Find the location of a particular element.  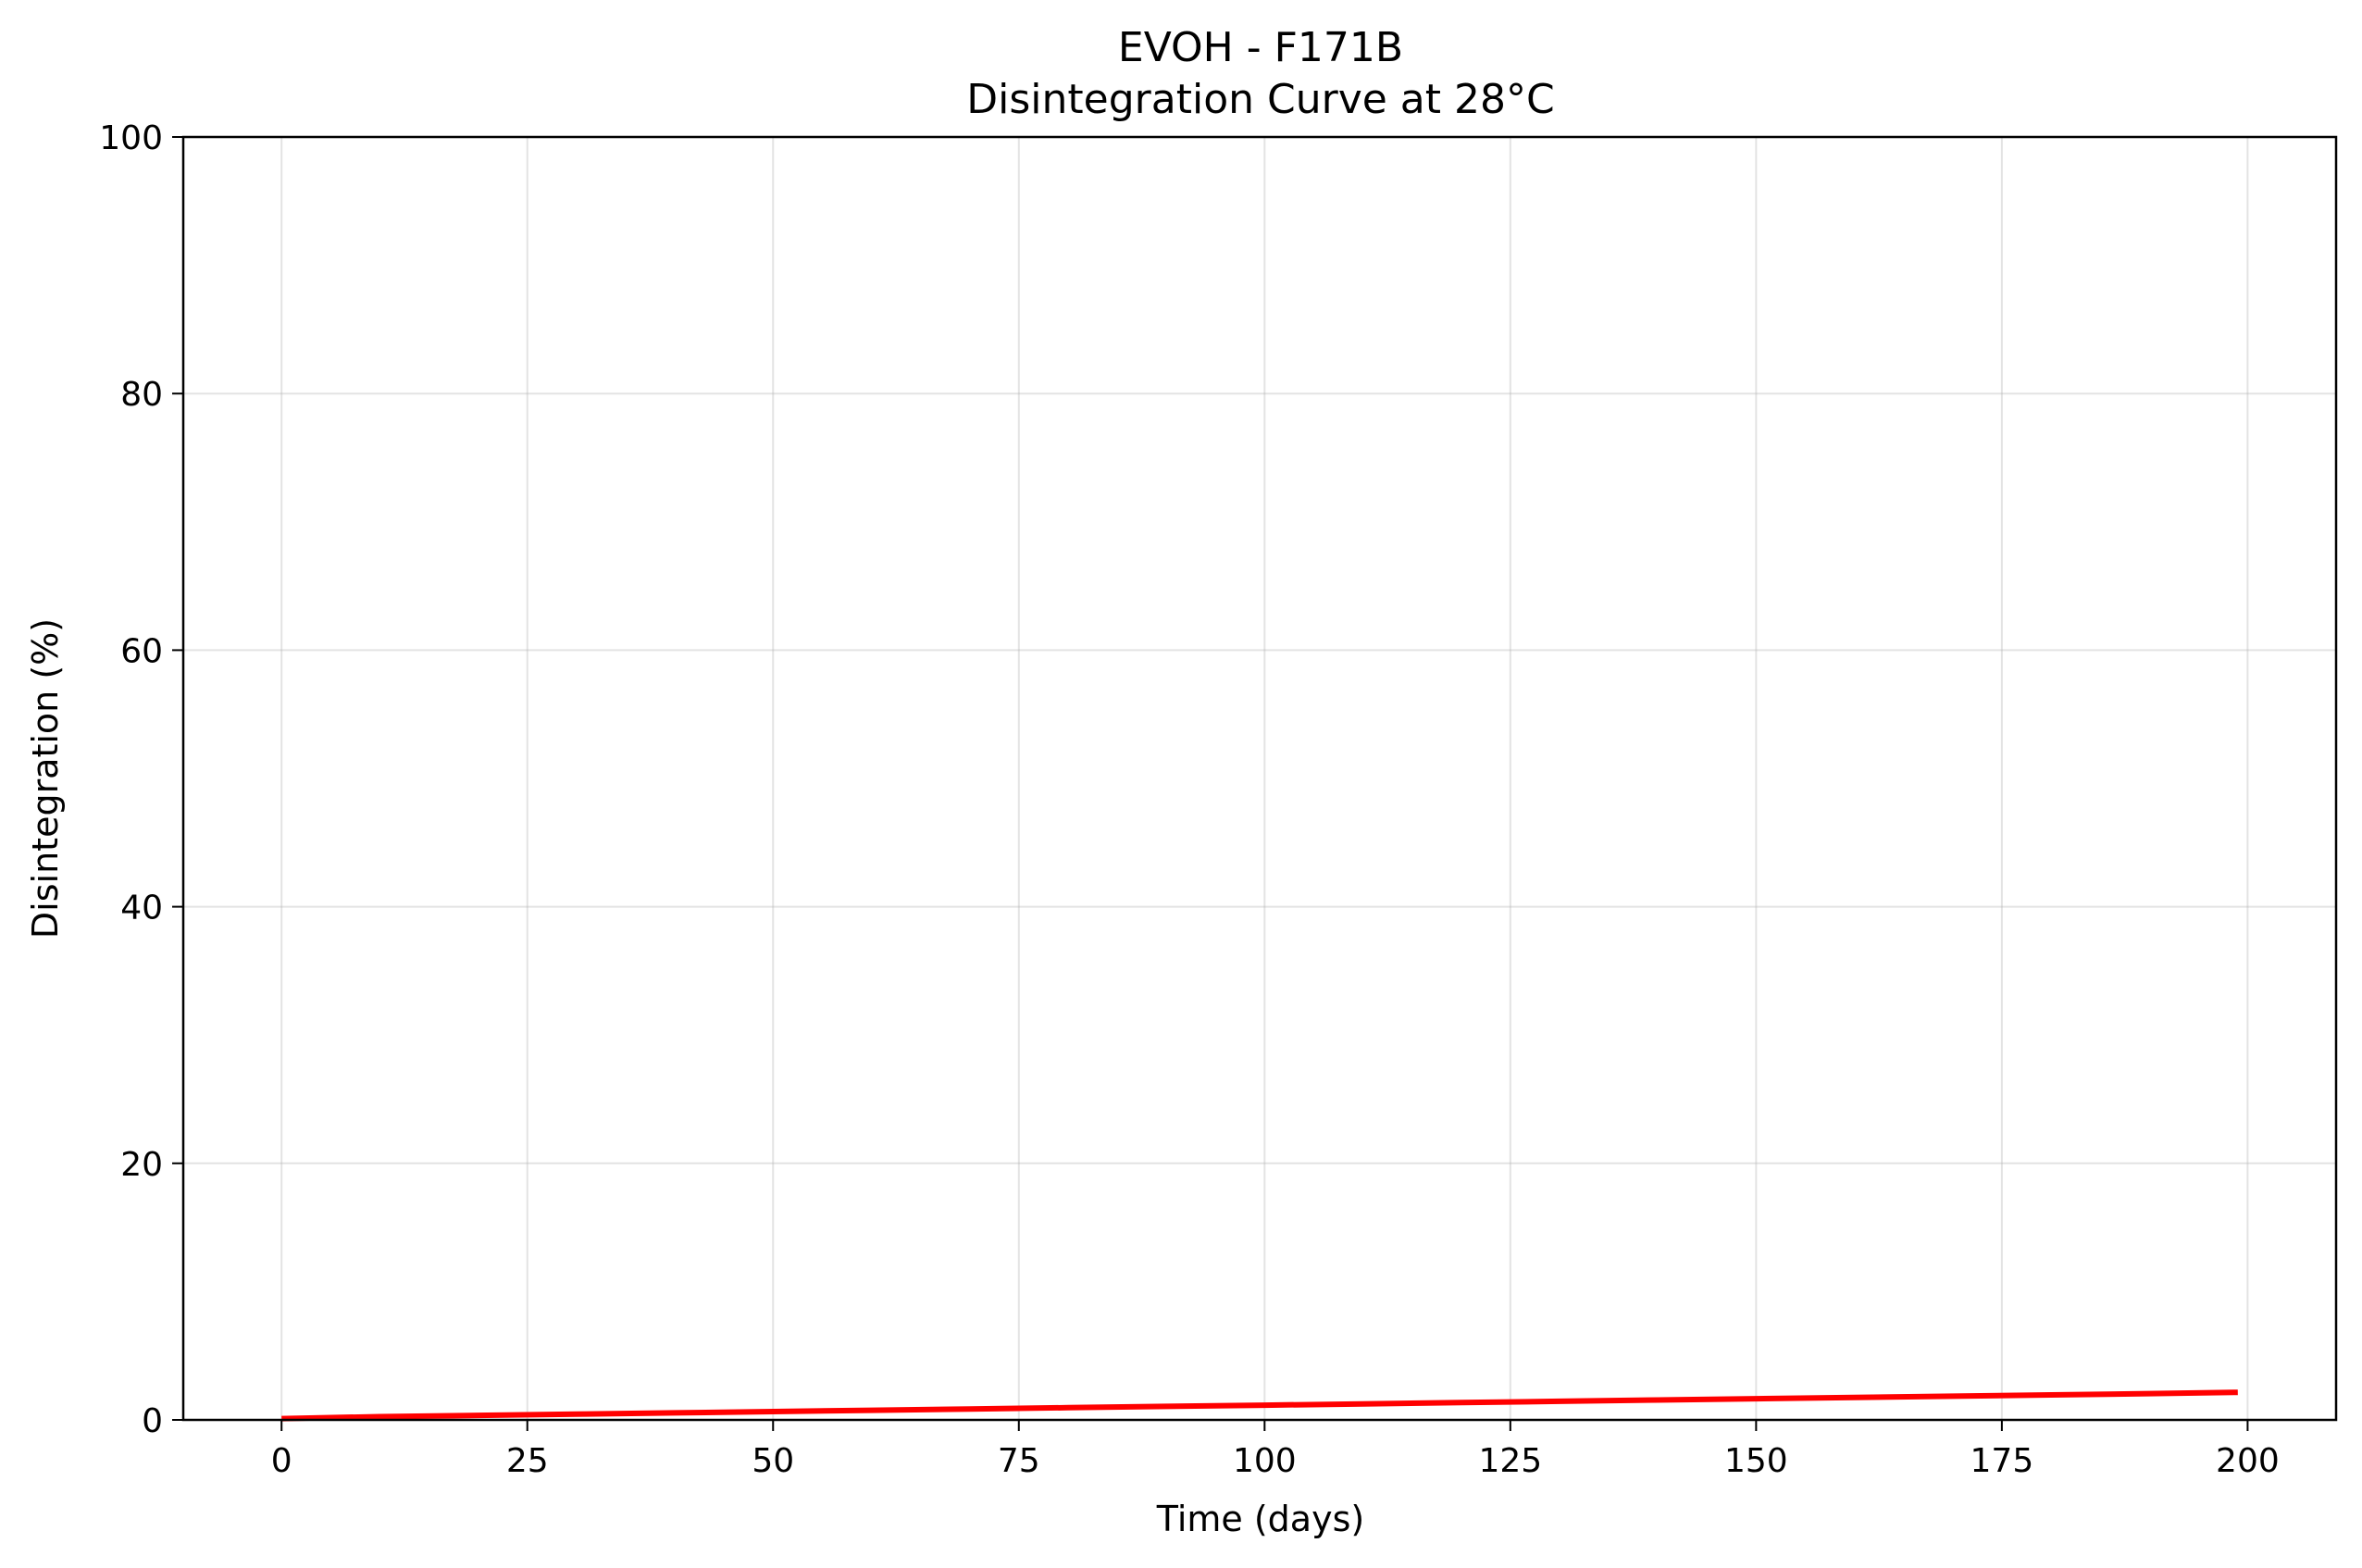

x-tick-label: 0 is located at coordinates (282, 1461).